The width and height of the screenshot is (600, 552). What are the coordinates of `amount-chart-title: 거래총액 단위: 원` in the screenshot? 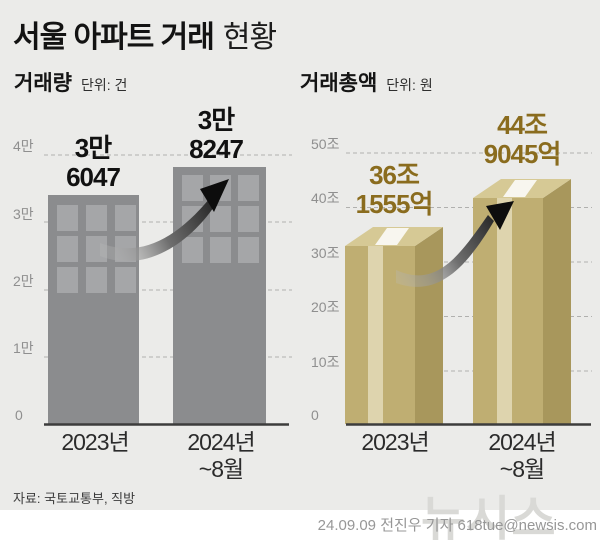 It's located at (366, 82).